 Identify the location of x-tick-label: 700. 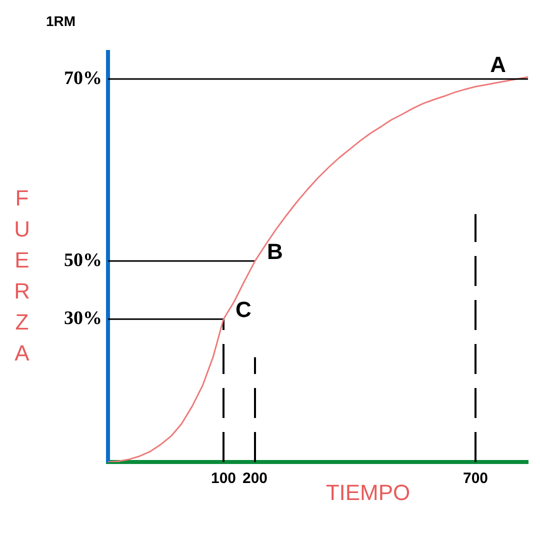
(475, 479).